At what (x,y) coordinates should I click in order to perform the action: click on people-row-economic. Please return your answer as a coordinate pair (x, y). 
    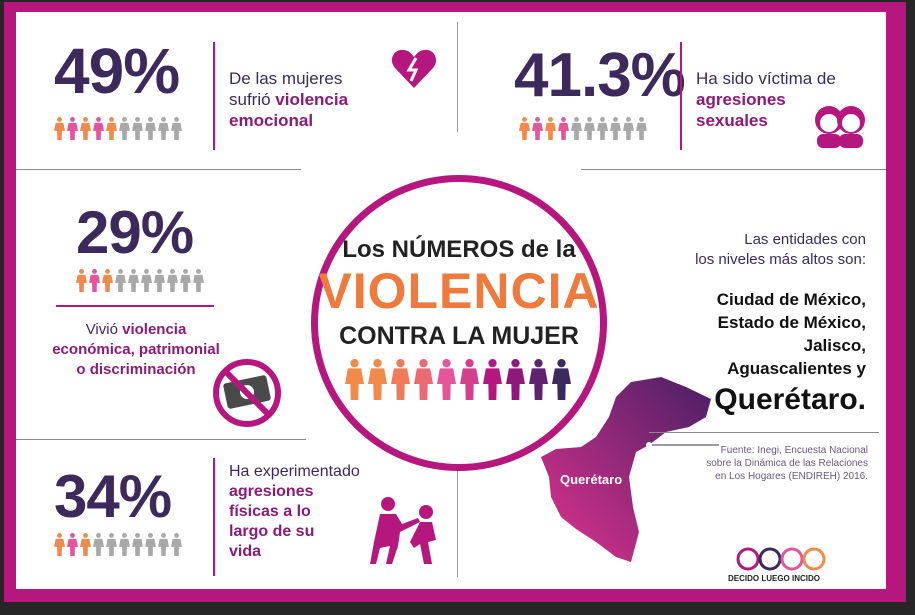
    Looking at the image, I should click on (140, 280).